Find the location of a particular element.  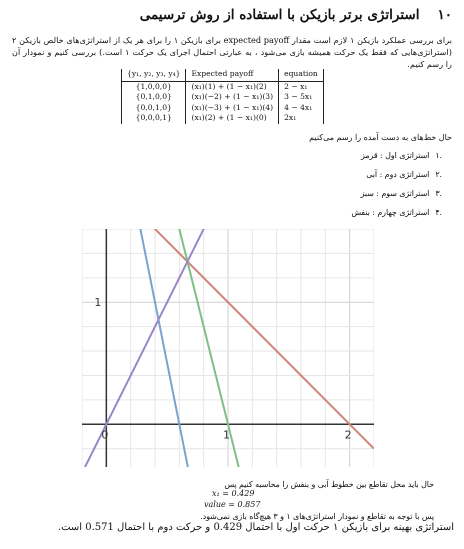

list-item: .۲ استراتژی دوم : آبی is located at coordinates (396, 179).